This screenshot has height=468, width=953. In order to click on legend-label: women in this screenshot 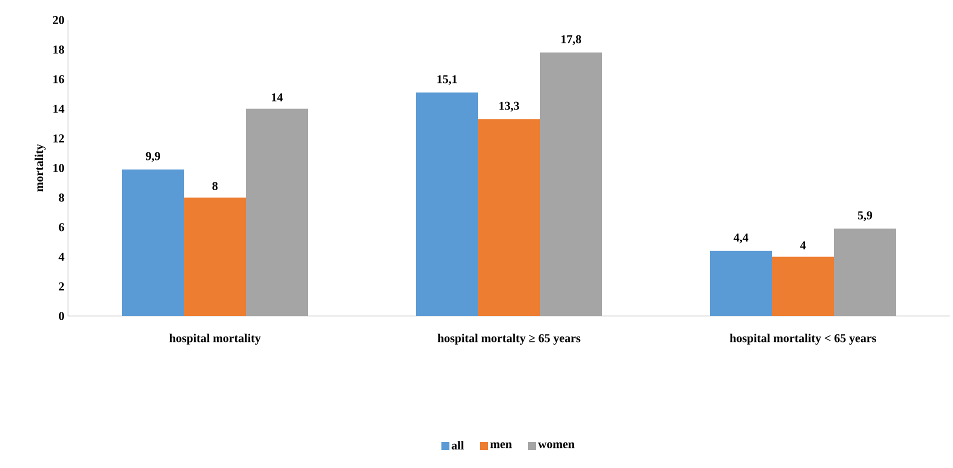, I will do `click(556, 445)`.